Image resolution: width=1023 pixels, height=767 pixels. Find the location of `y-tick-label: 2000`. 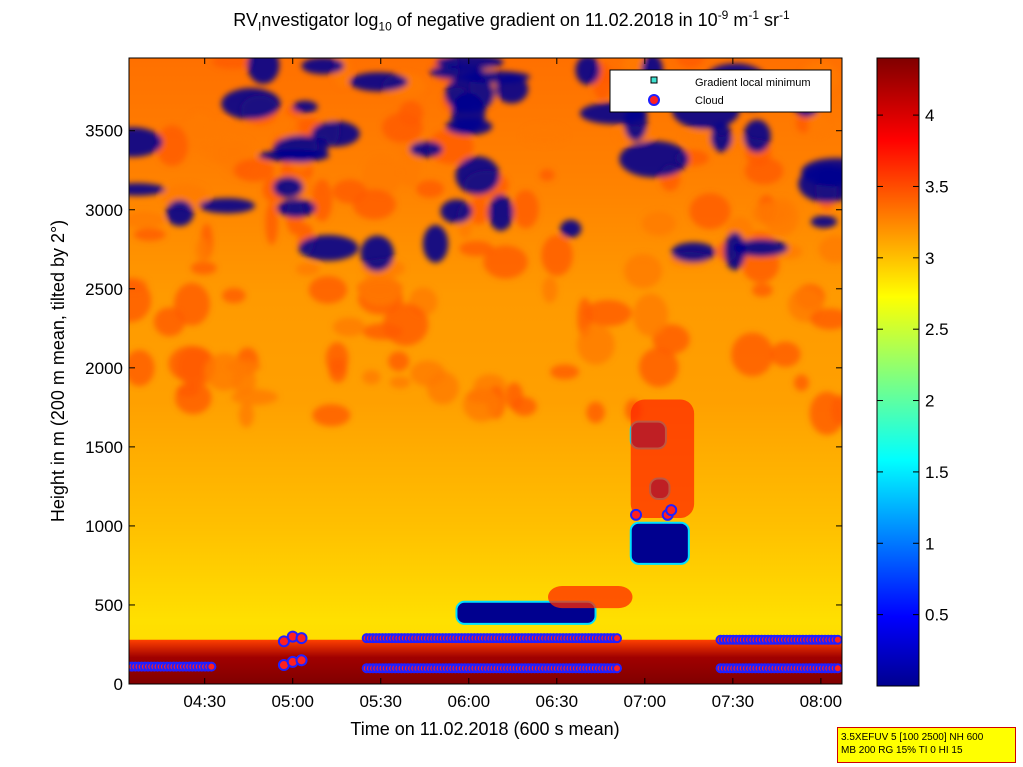

y-tick-label: 2000 is located at coordinates (104, 368).